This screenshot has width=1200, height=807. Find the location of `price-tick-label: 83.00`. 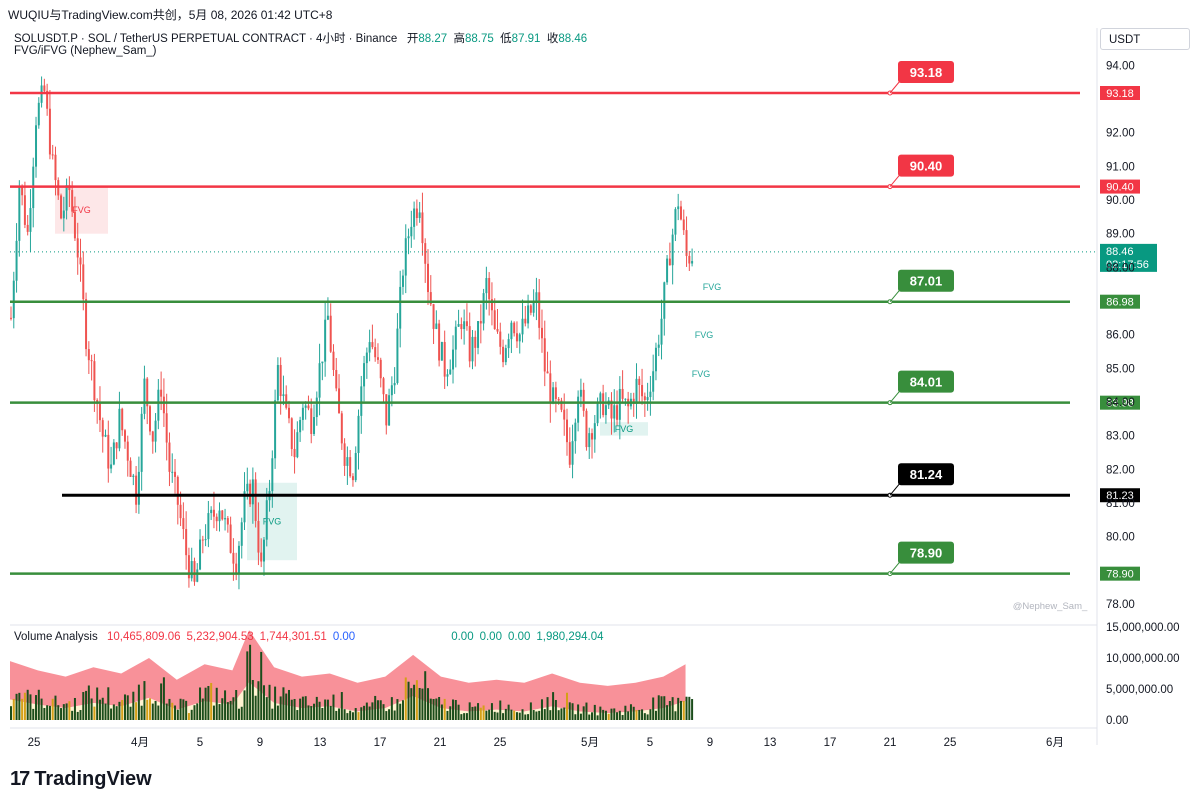

price-tick-label: 83.00 is located at coordinates (1120, 437).